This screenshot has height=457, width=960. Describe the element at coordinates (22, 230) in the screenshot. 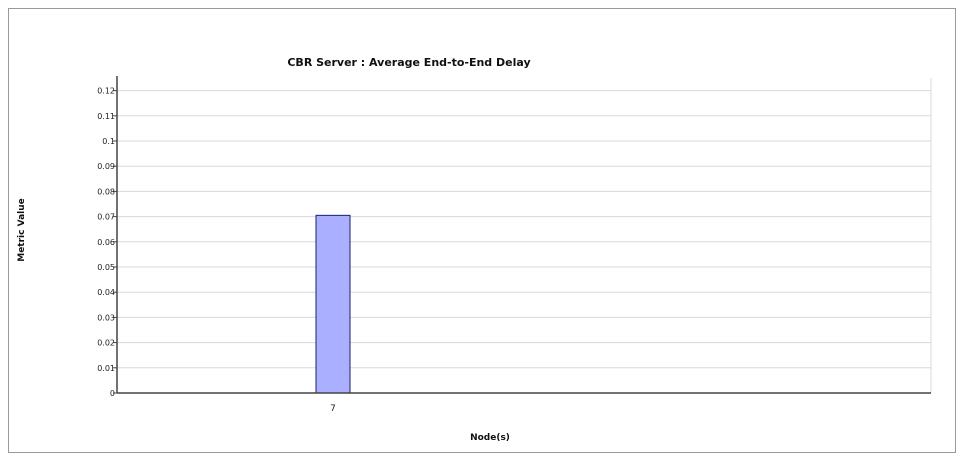

I see `y-axis-label: Metric Value` at that location.